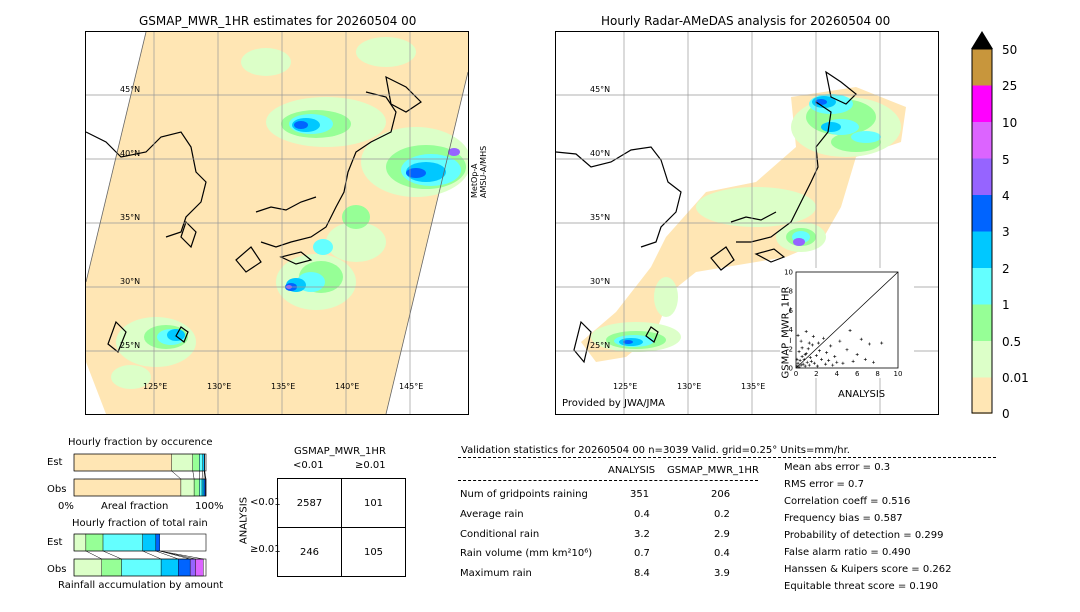 The width and height of the screenshot is (1080, 612). Describe the element at coordinates (600, 89) in the screenshot. I see `right-lat-label-45: 45°N` at that location.